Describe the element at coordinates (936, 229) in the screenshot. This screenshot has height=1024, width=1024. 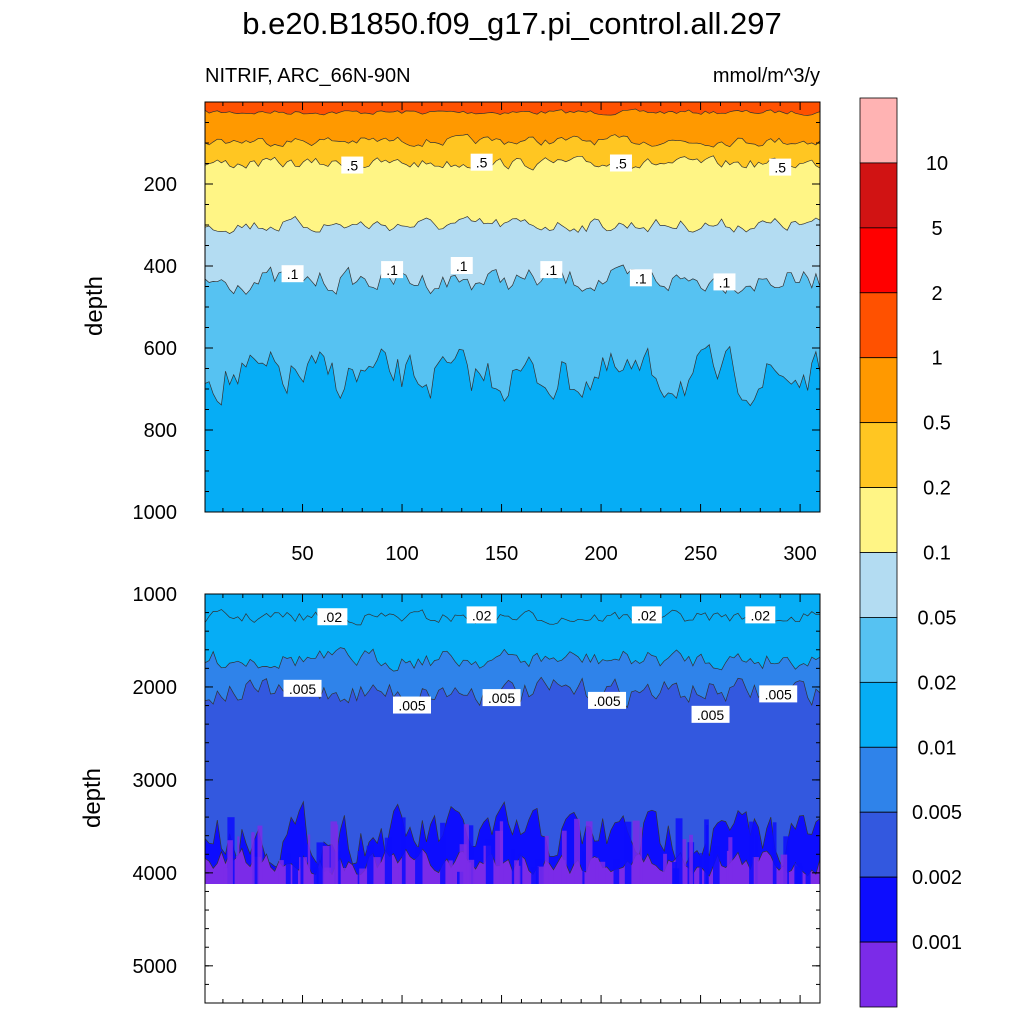
I see `colorbar-label: 5` at that location.